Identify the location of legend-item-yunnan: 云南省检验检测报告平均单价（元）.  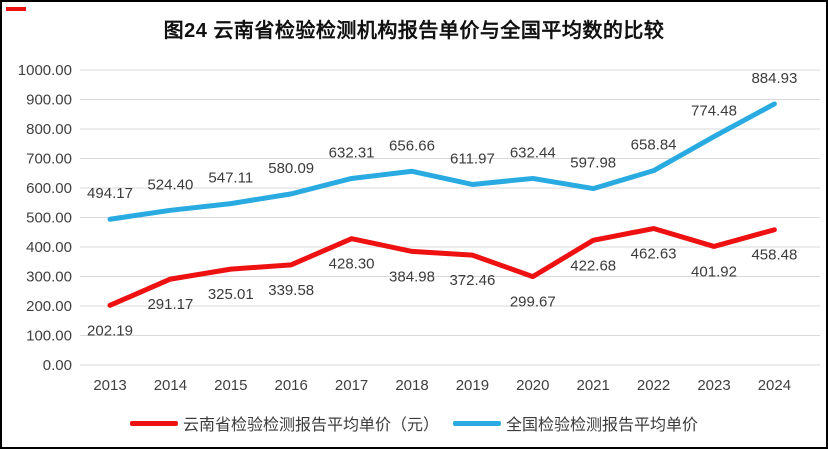
(284, 423).